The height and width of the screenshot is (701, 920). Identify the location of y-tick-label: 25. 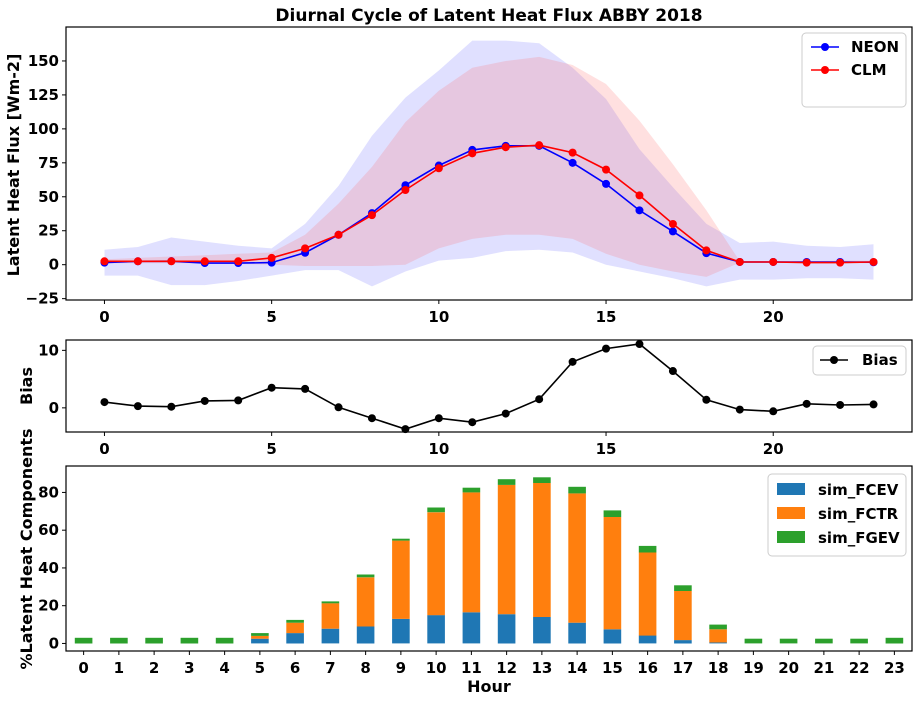
(48, 231).